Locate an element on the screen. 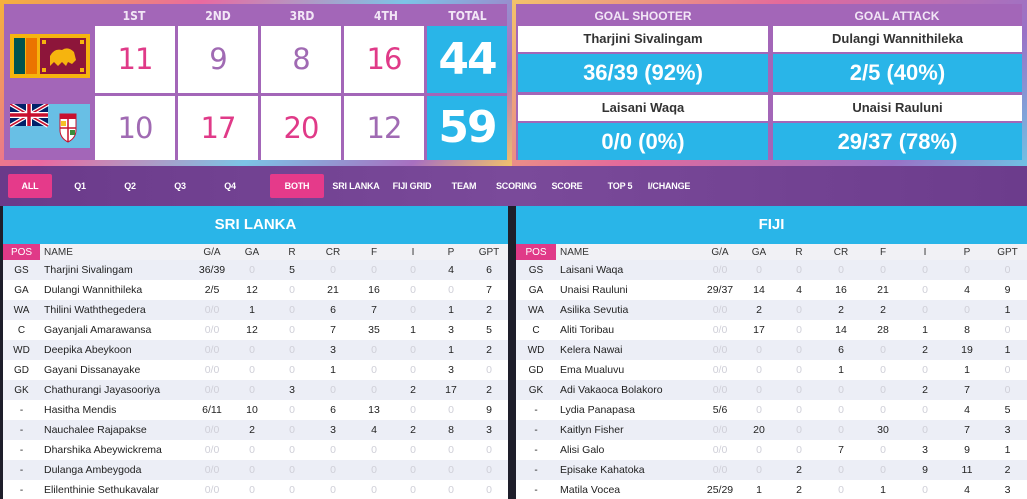 The height and width of the screenshot is (499, 1027). filter-q2: Q2 is located at coordinates (130, 186).